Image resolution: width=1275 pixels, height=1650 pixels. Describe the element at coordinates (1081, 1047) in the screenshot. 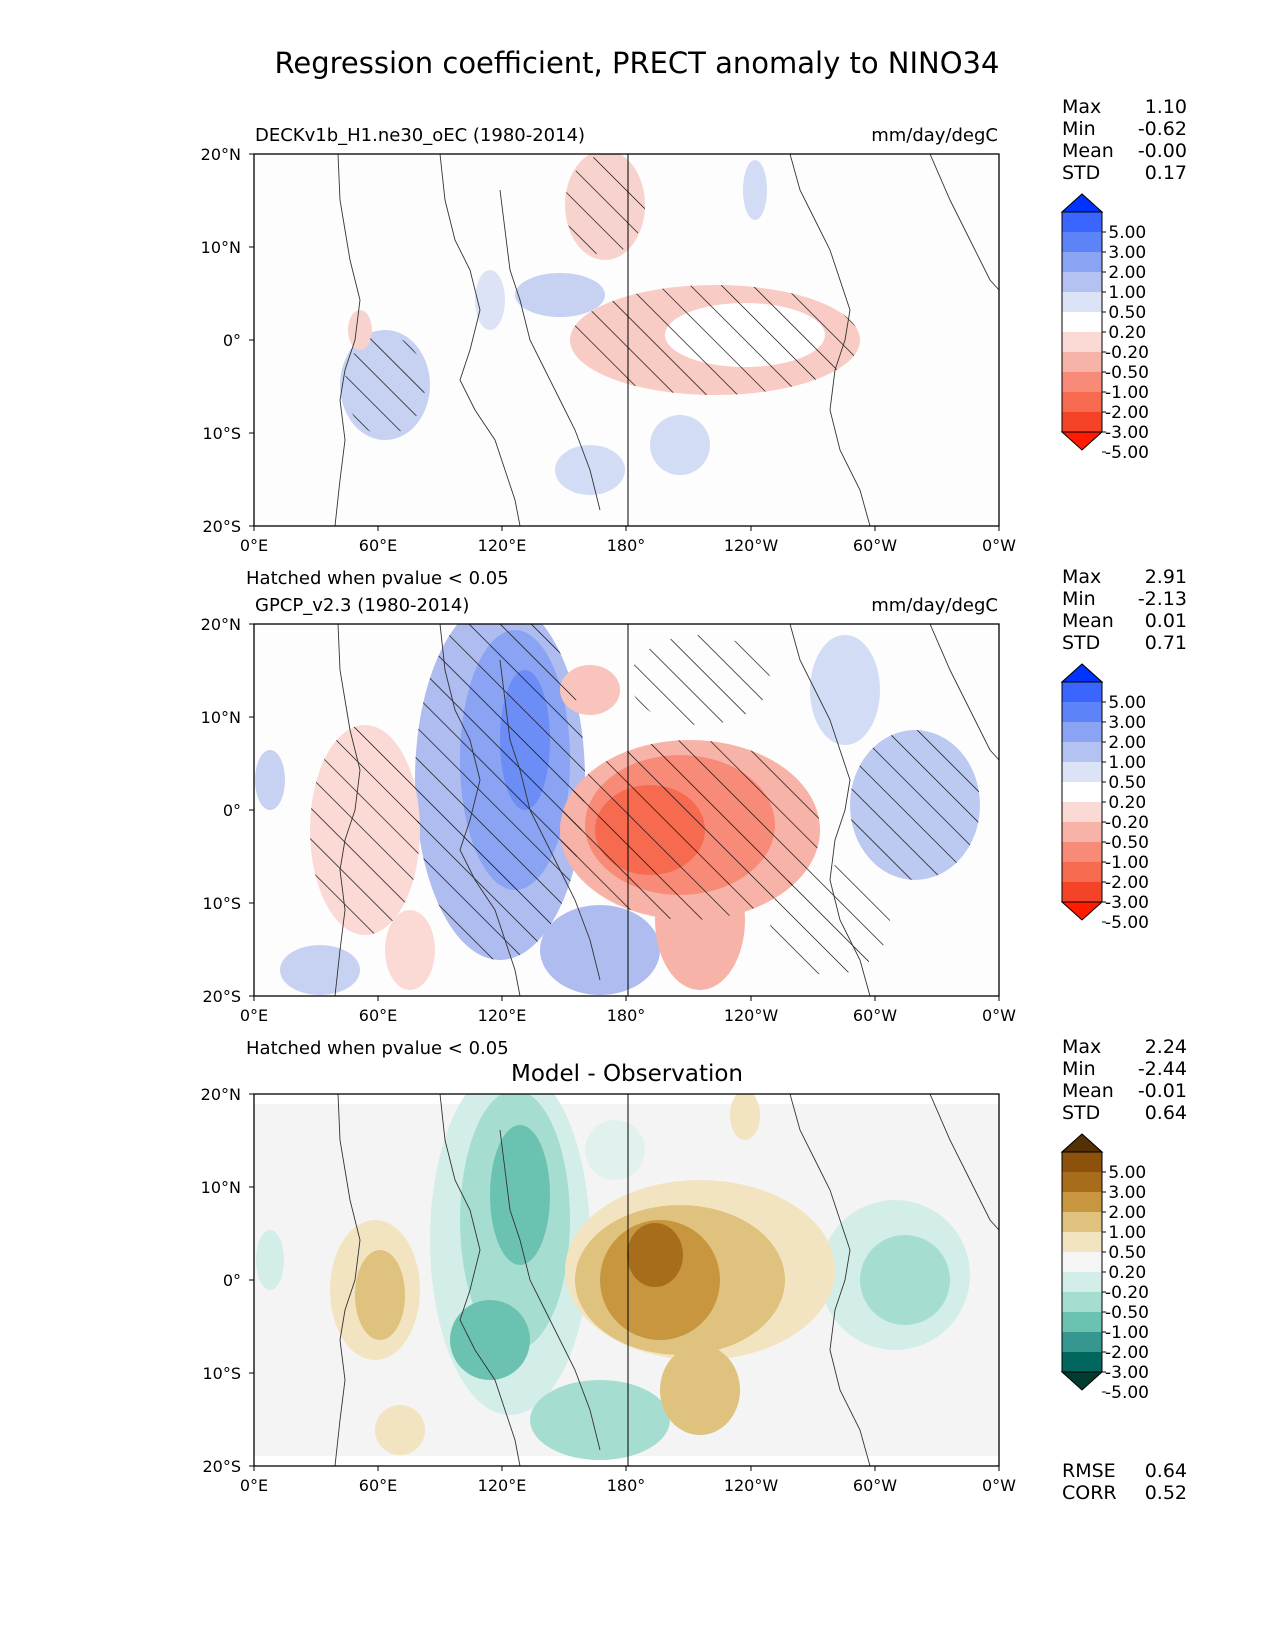

I see `stat-label: Max` at that location.